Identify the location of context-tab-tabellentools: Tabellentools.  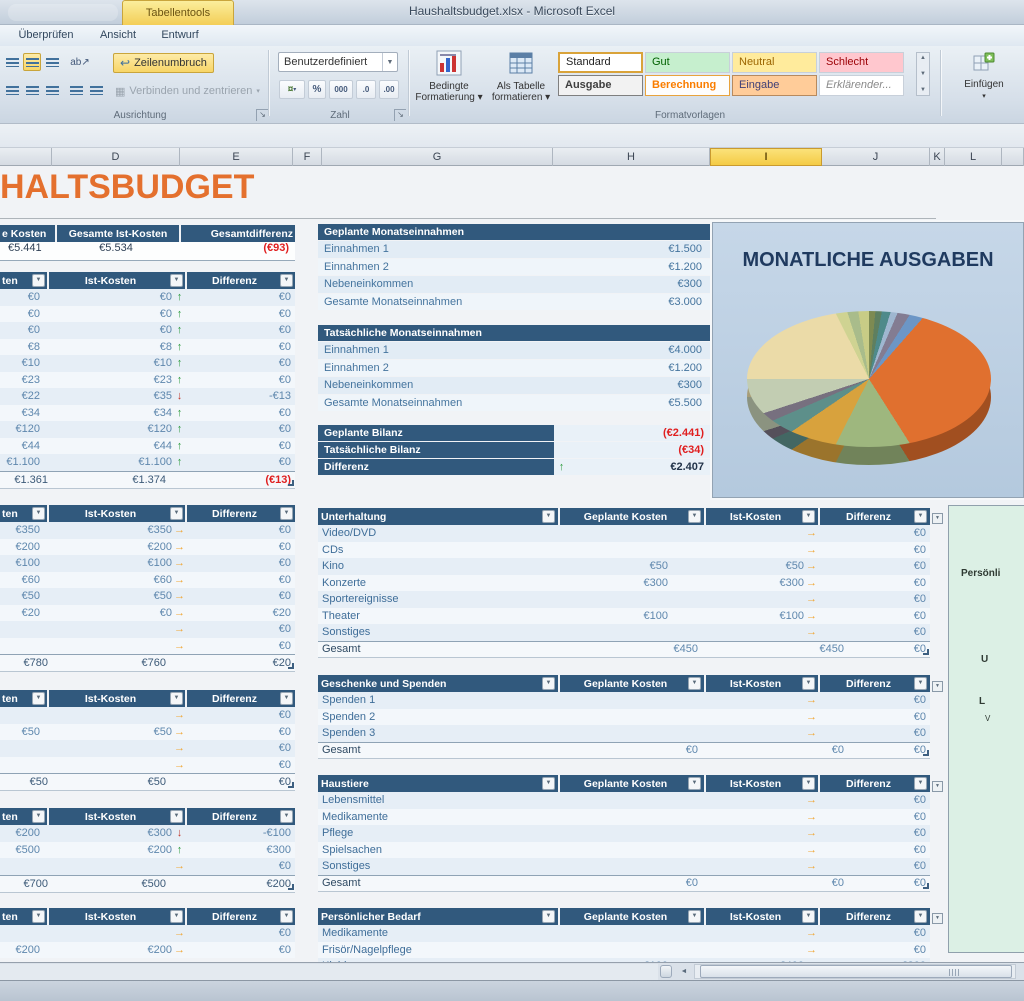
(178, 12).